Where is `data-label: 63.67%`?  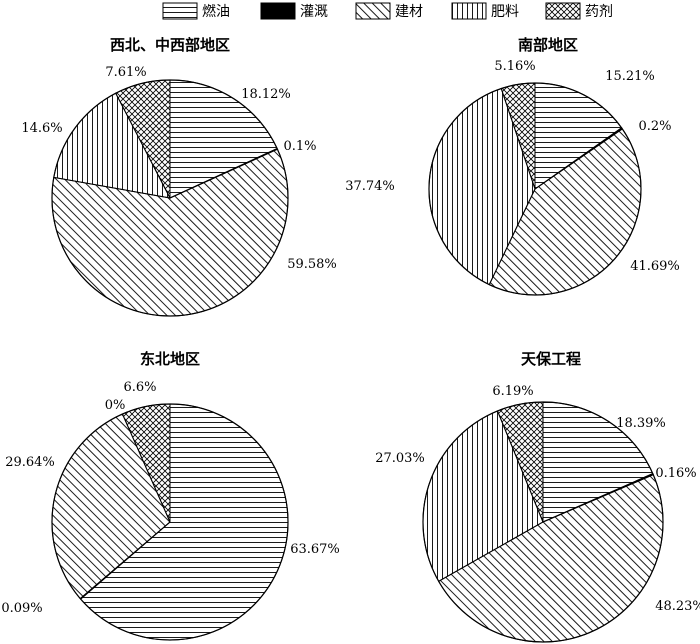
data-label: 63.67% is located at coordinates (315, 549).